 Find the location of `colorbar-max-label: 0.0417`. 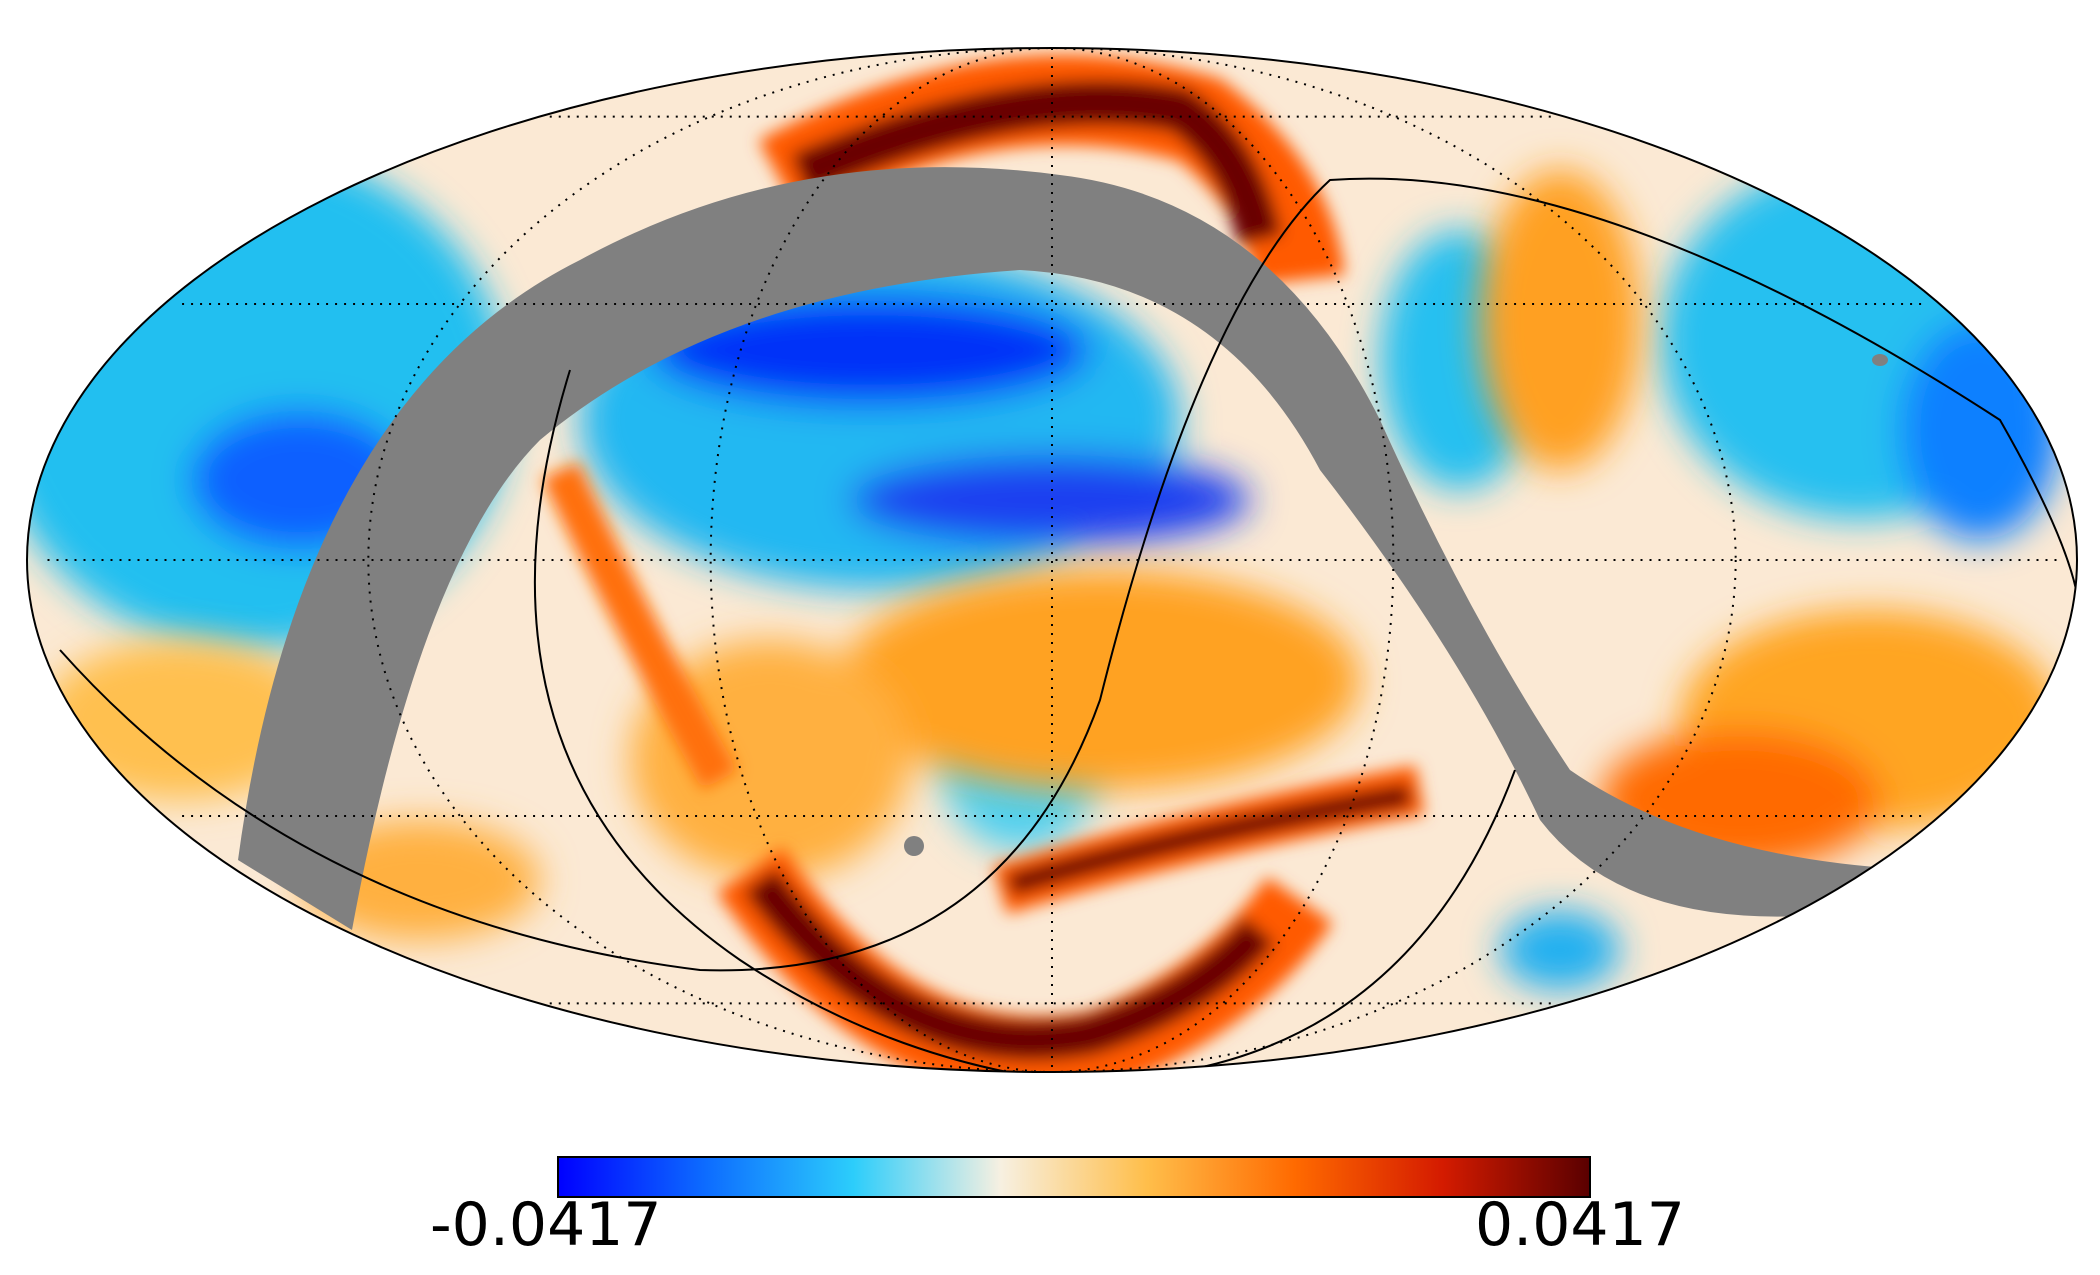

colorbar-max-label: 0.0417 is located at coordinates (1580, 1225).